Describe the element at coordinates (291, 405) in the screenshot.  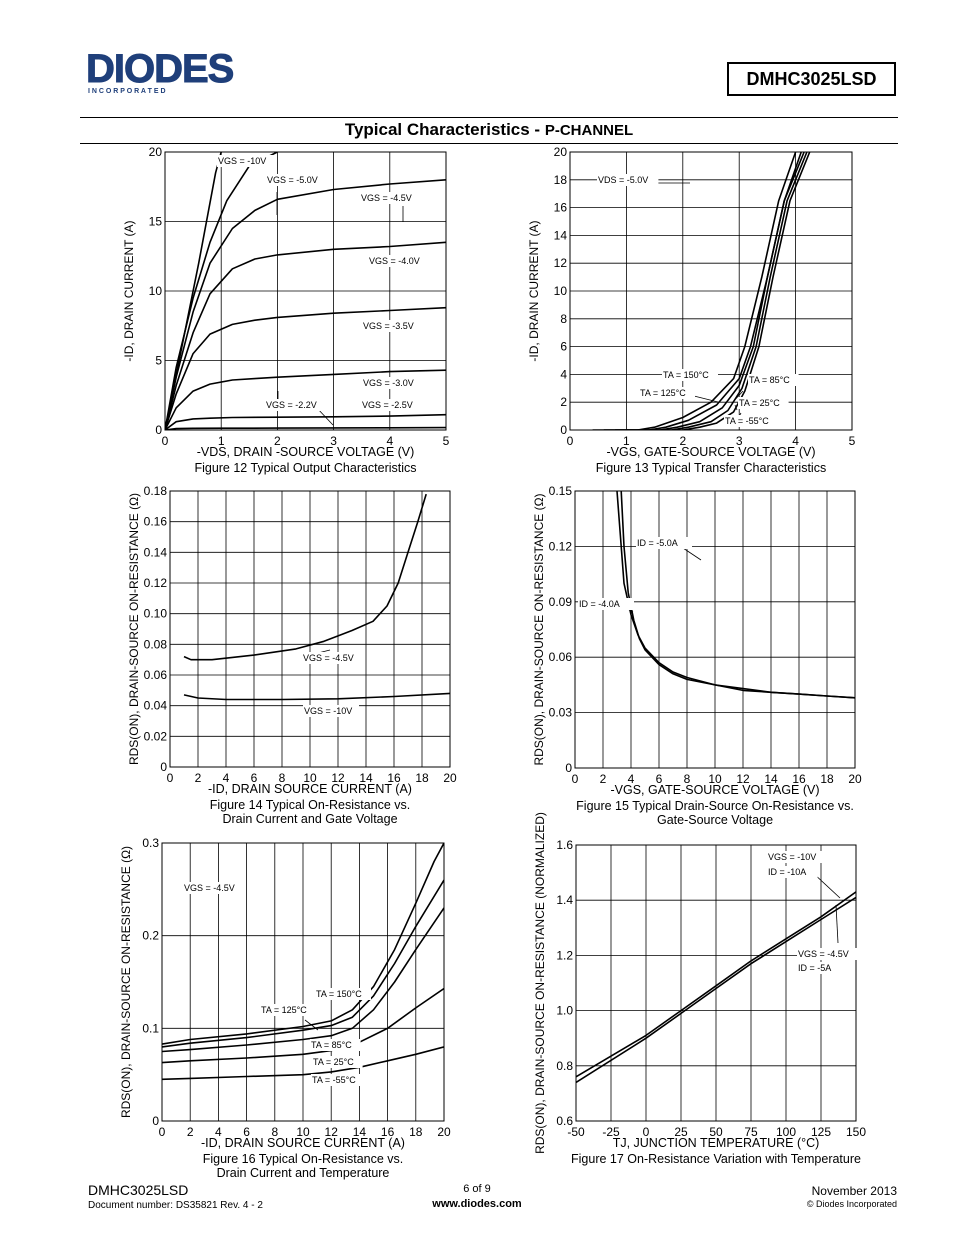
I see `annotation-label: VGS = -2.2V` at that location.